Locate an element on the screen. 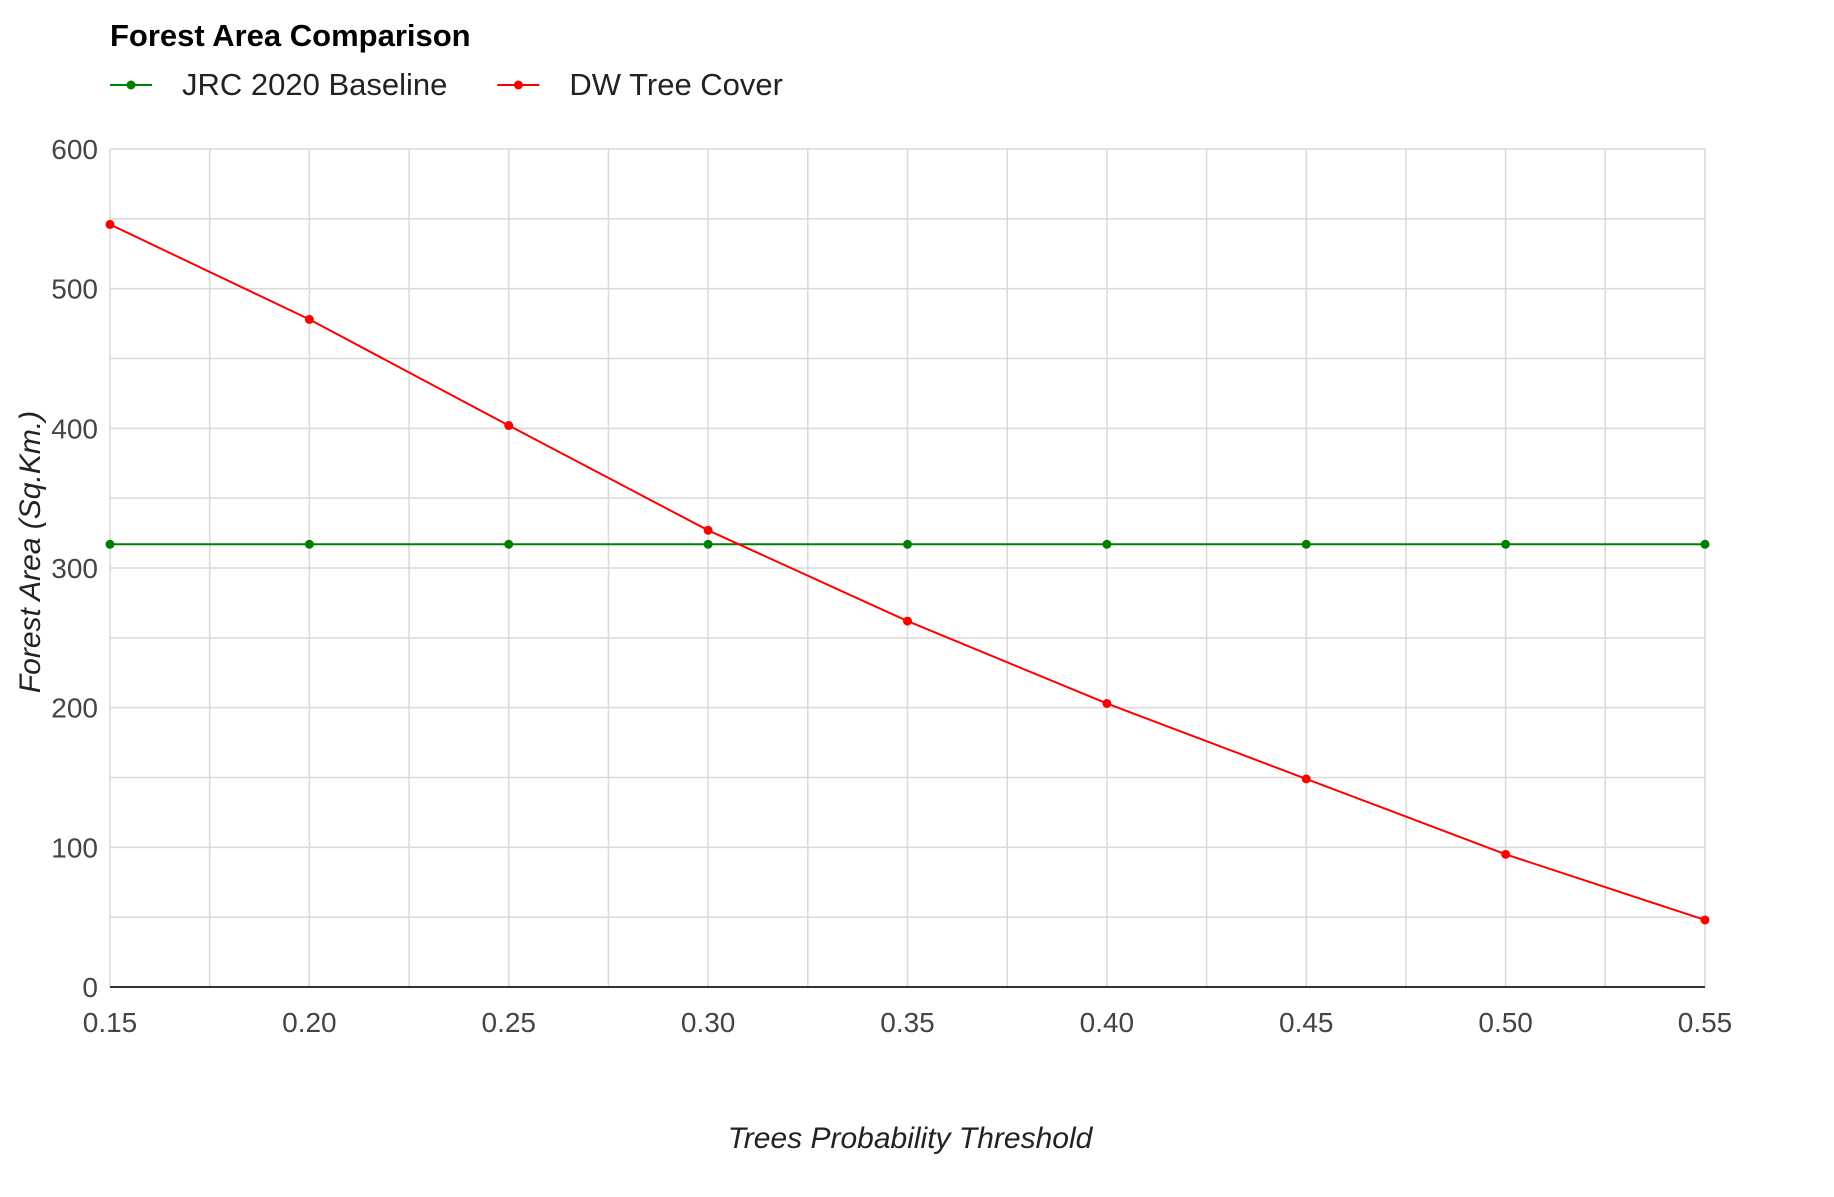  x-tick-label: 0.40 is located at coordinates (1107, 1022).